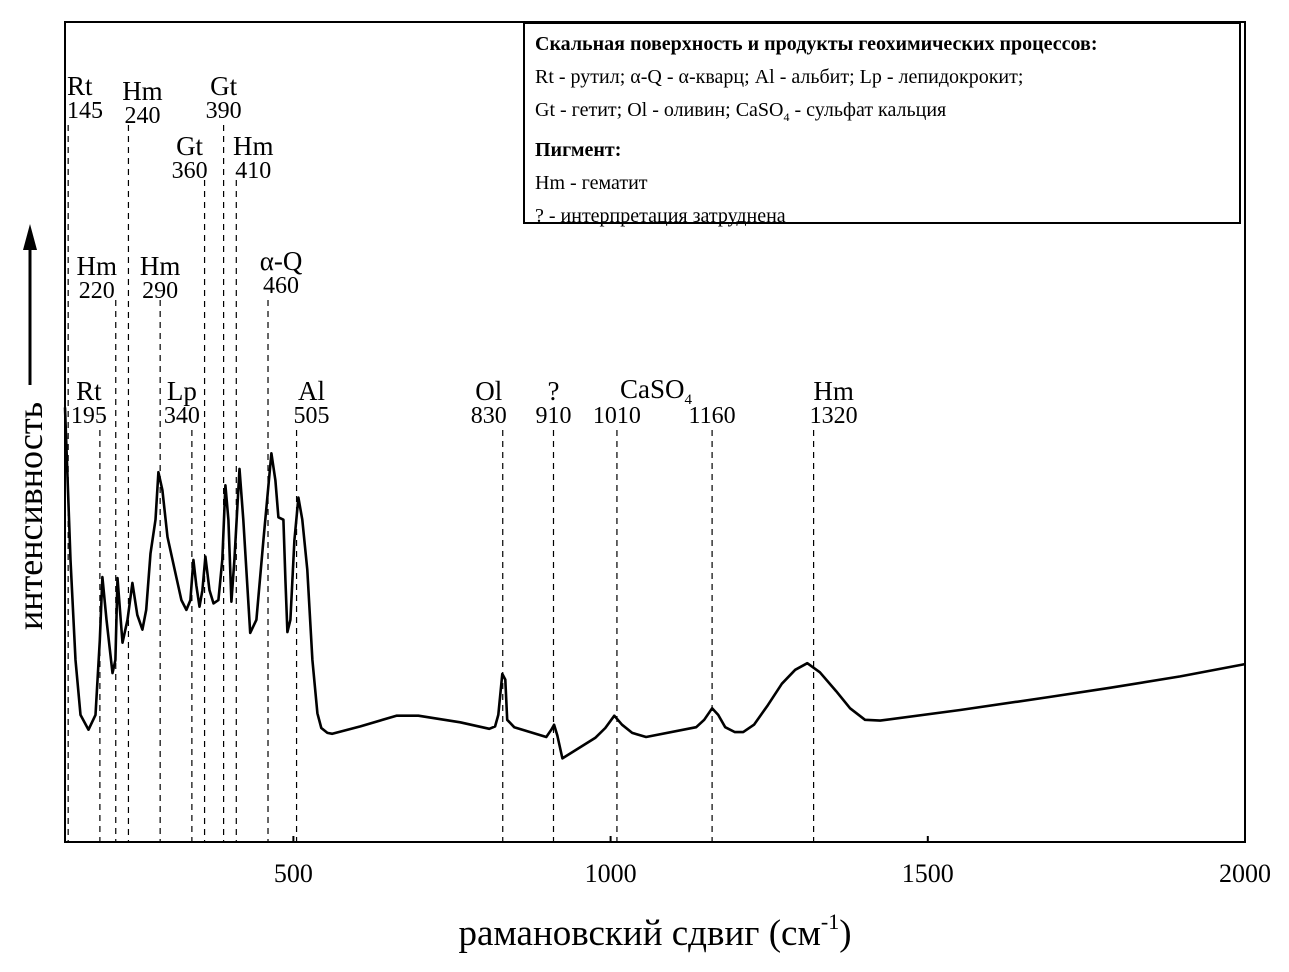  I want to click on x-tick-label: 1000, so click(611, 873).